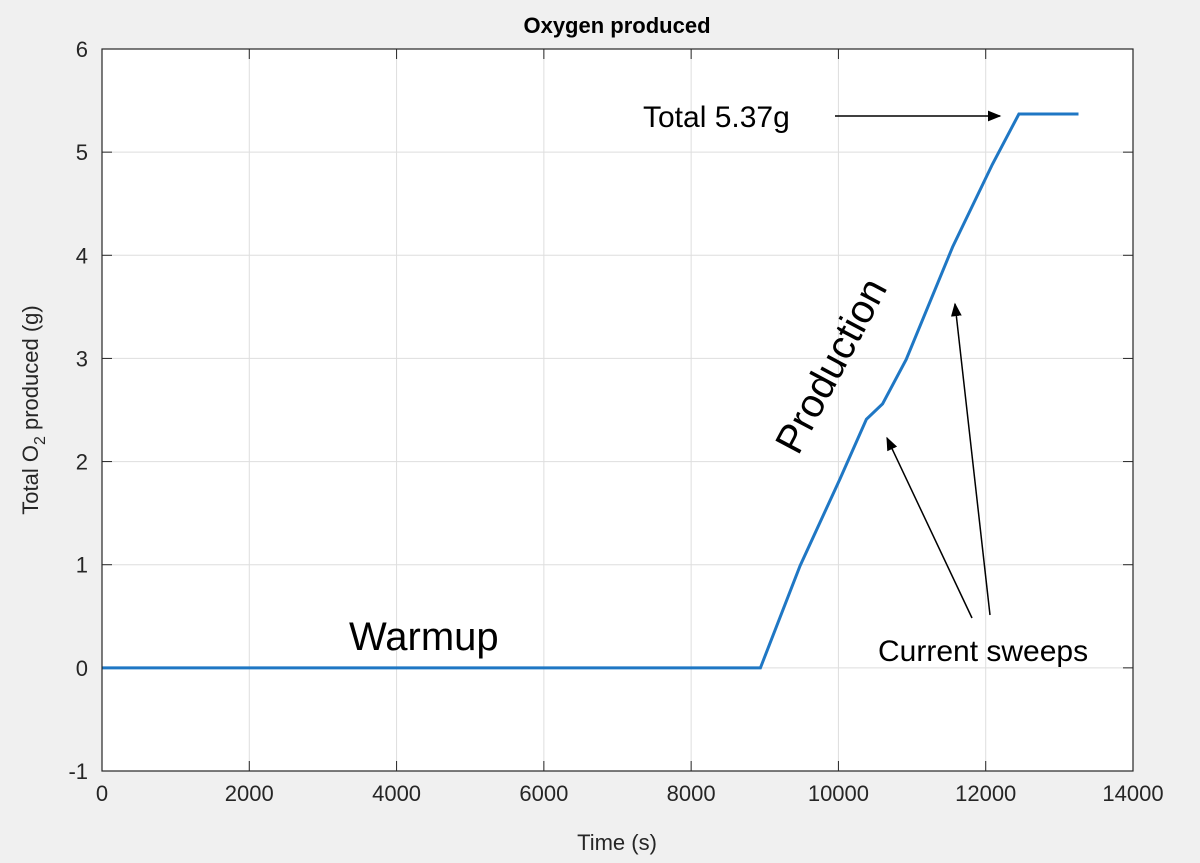  What do you see at coordinates (424, 637) in the screenshot?
I see `annotation-warmup: Warmup` at bounding box center [424, 637].